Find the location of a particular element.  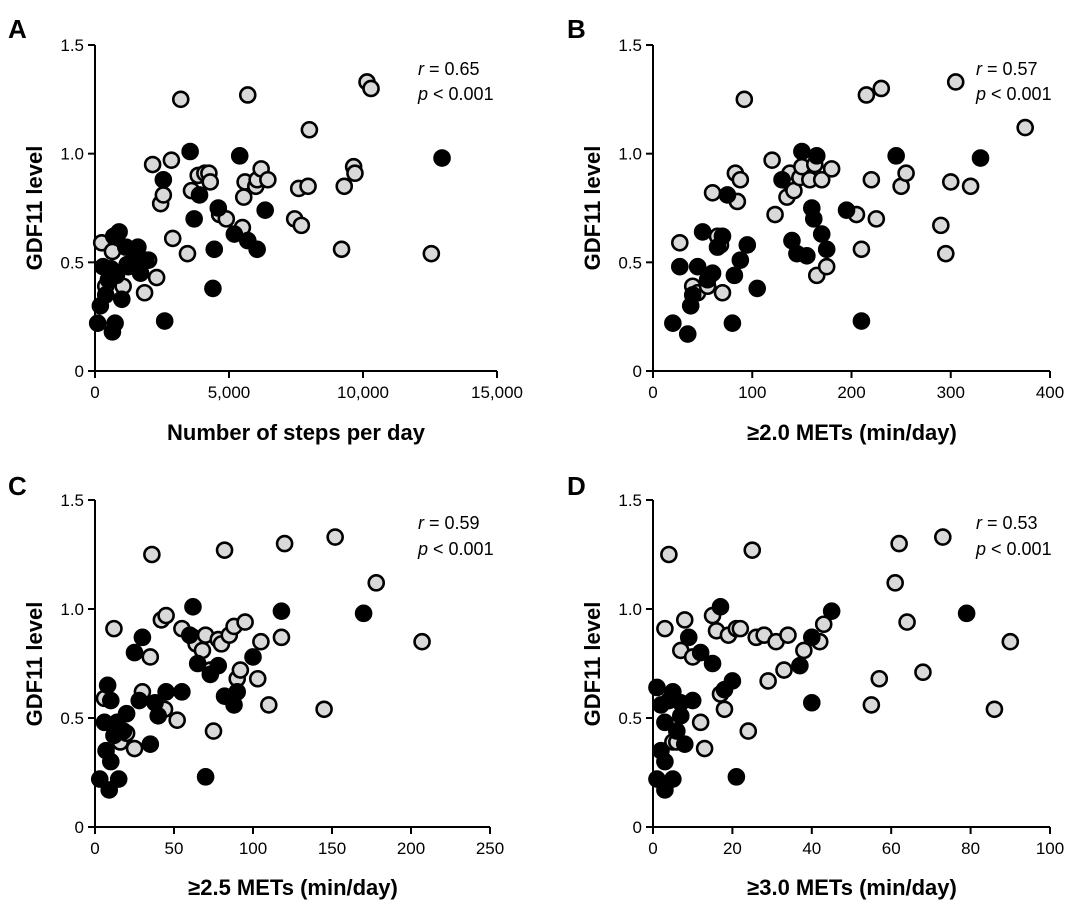

x-axis-label: Number of steps per day is located at coordinates (296, 432).